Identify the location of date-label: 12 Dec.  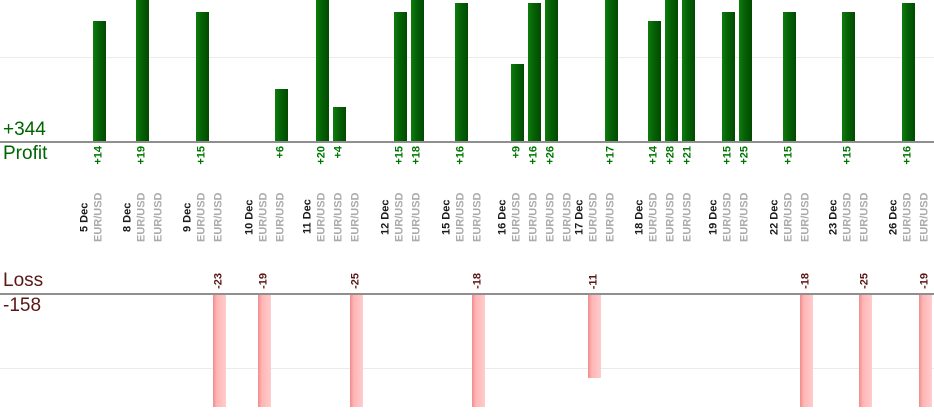
(385, 217).